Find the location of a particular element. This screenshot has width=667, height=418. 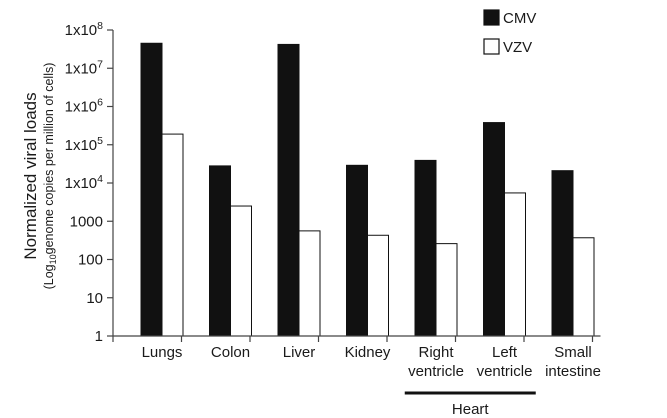

y-axis: 1 10 100 1000 1x10⁴ 1x10⁵ 1x10⁶ 1x10⁷ 1x10⁸ is located at coordinates (89, 182).